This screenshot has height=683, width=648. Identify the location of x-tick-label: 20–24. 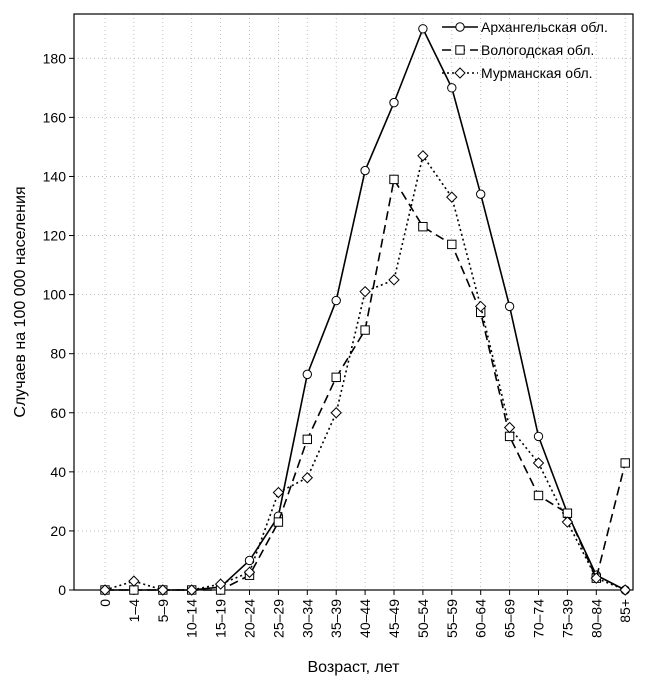
(250, 618).